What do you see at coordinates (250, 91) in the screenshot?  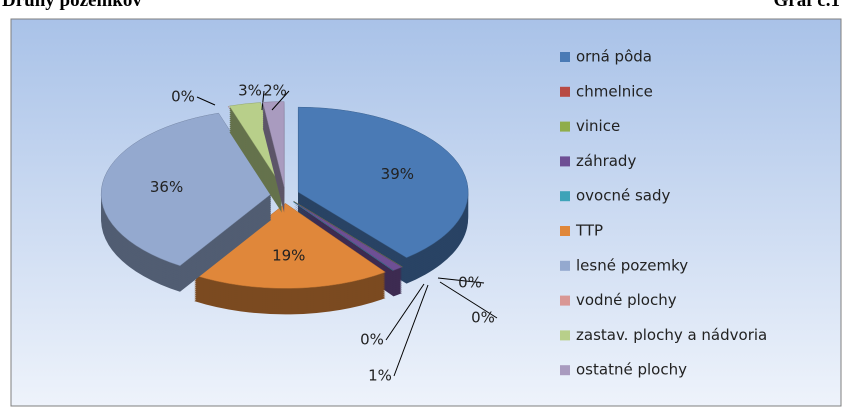 I see `data-label: 3%` at bounding box center [250, 91].